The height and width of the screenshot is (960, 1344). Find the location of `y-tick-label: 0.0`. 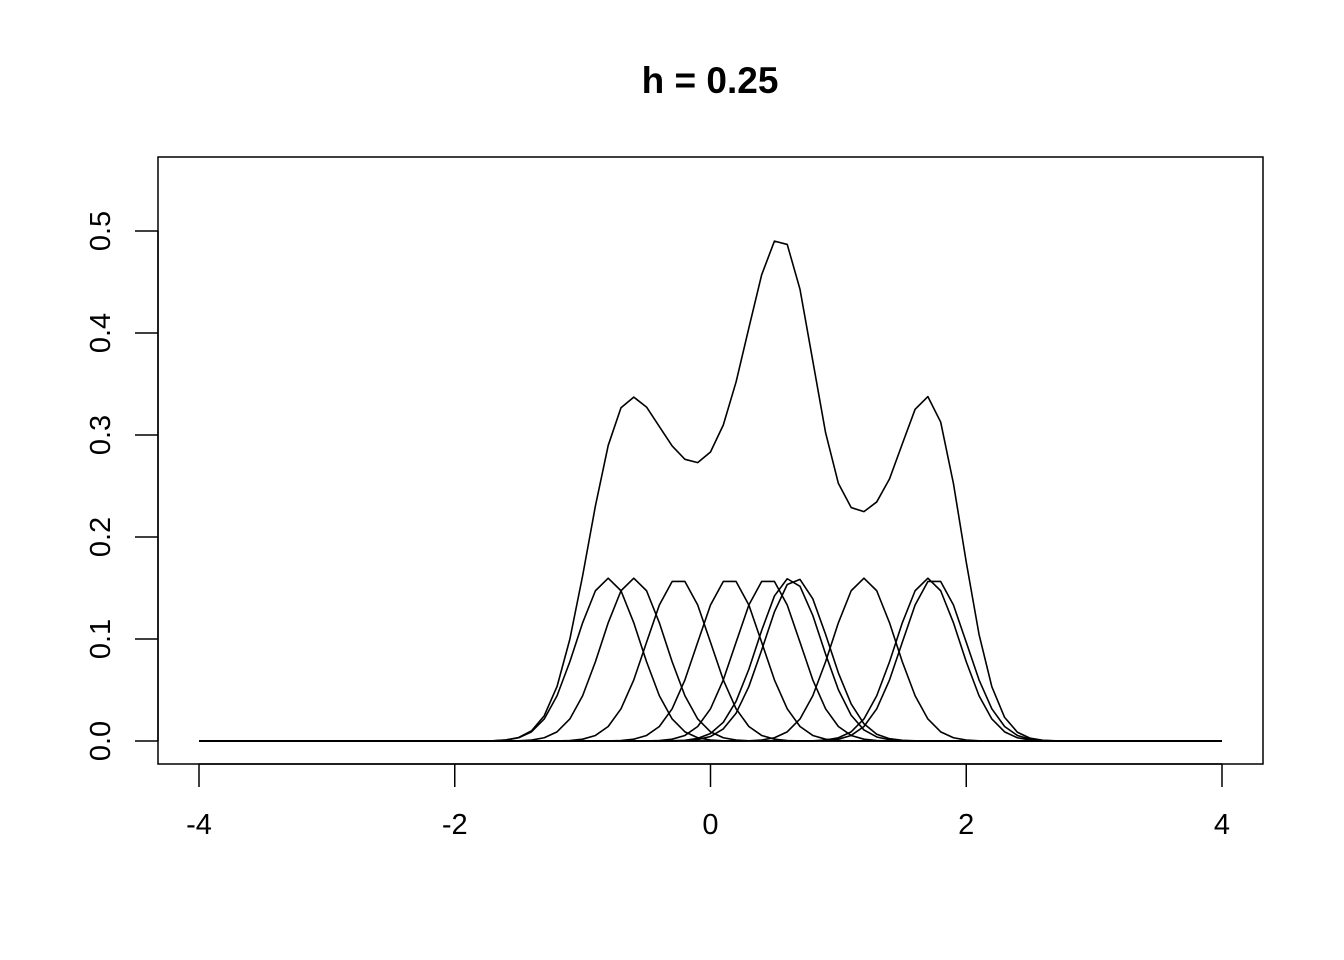

y-tick-label: 0.0 is located at coordinates (101, 741).